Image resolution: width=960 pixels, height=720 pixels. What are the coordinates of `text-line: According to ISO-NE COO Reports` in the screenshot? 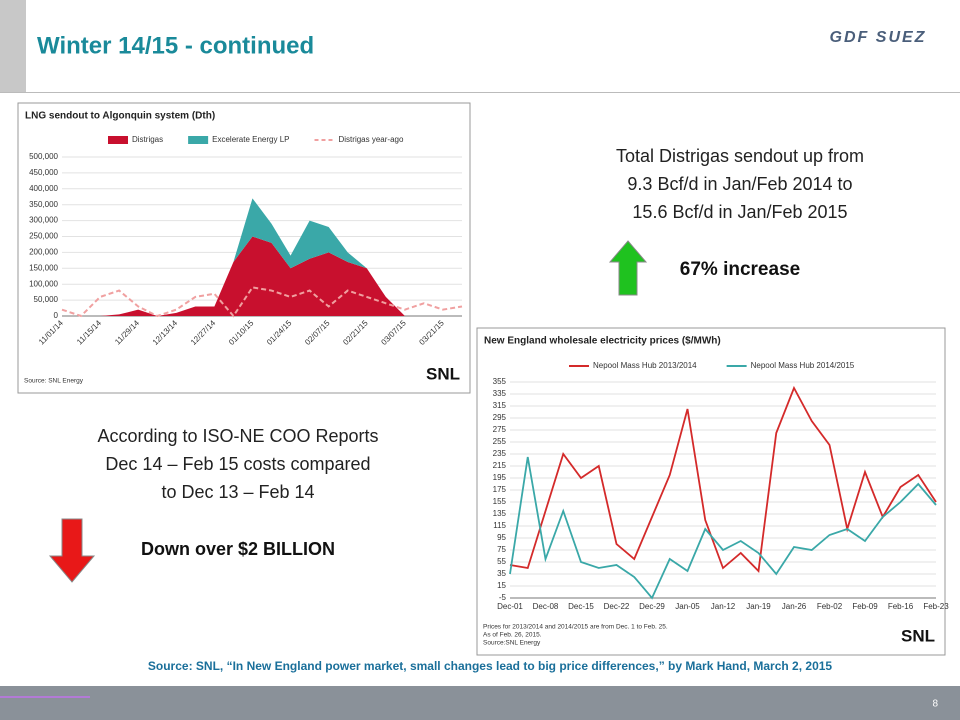 It's located at (237, 436).